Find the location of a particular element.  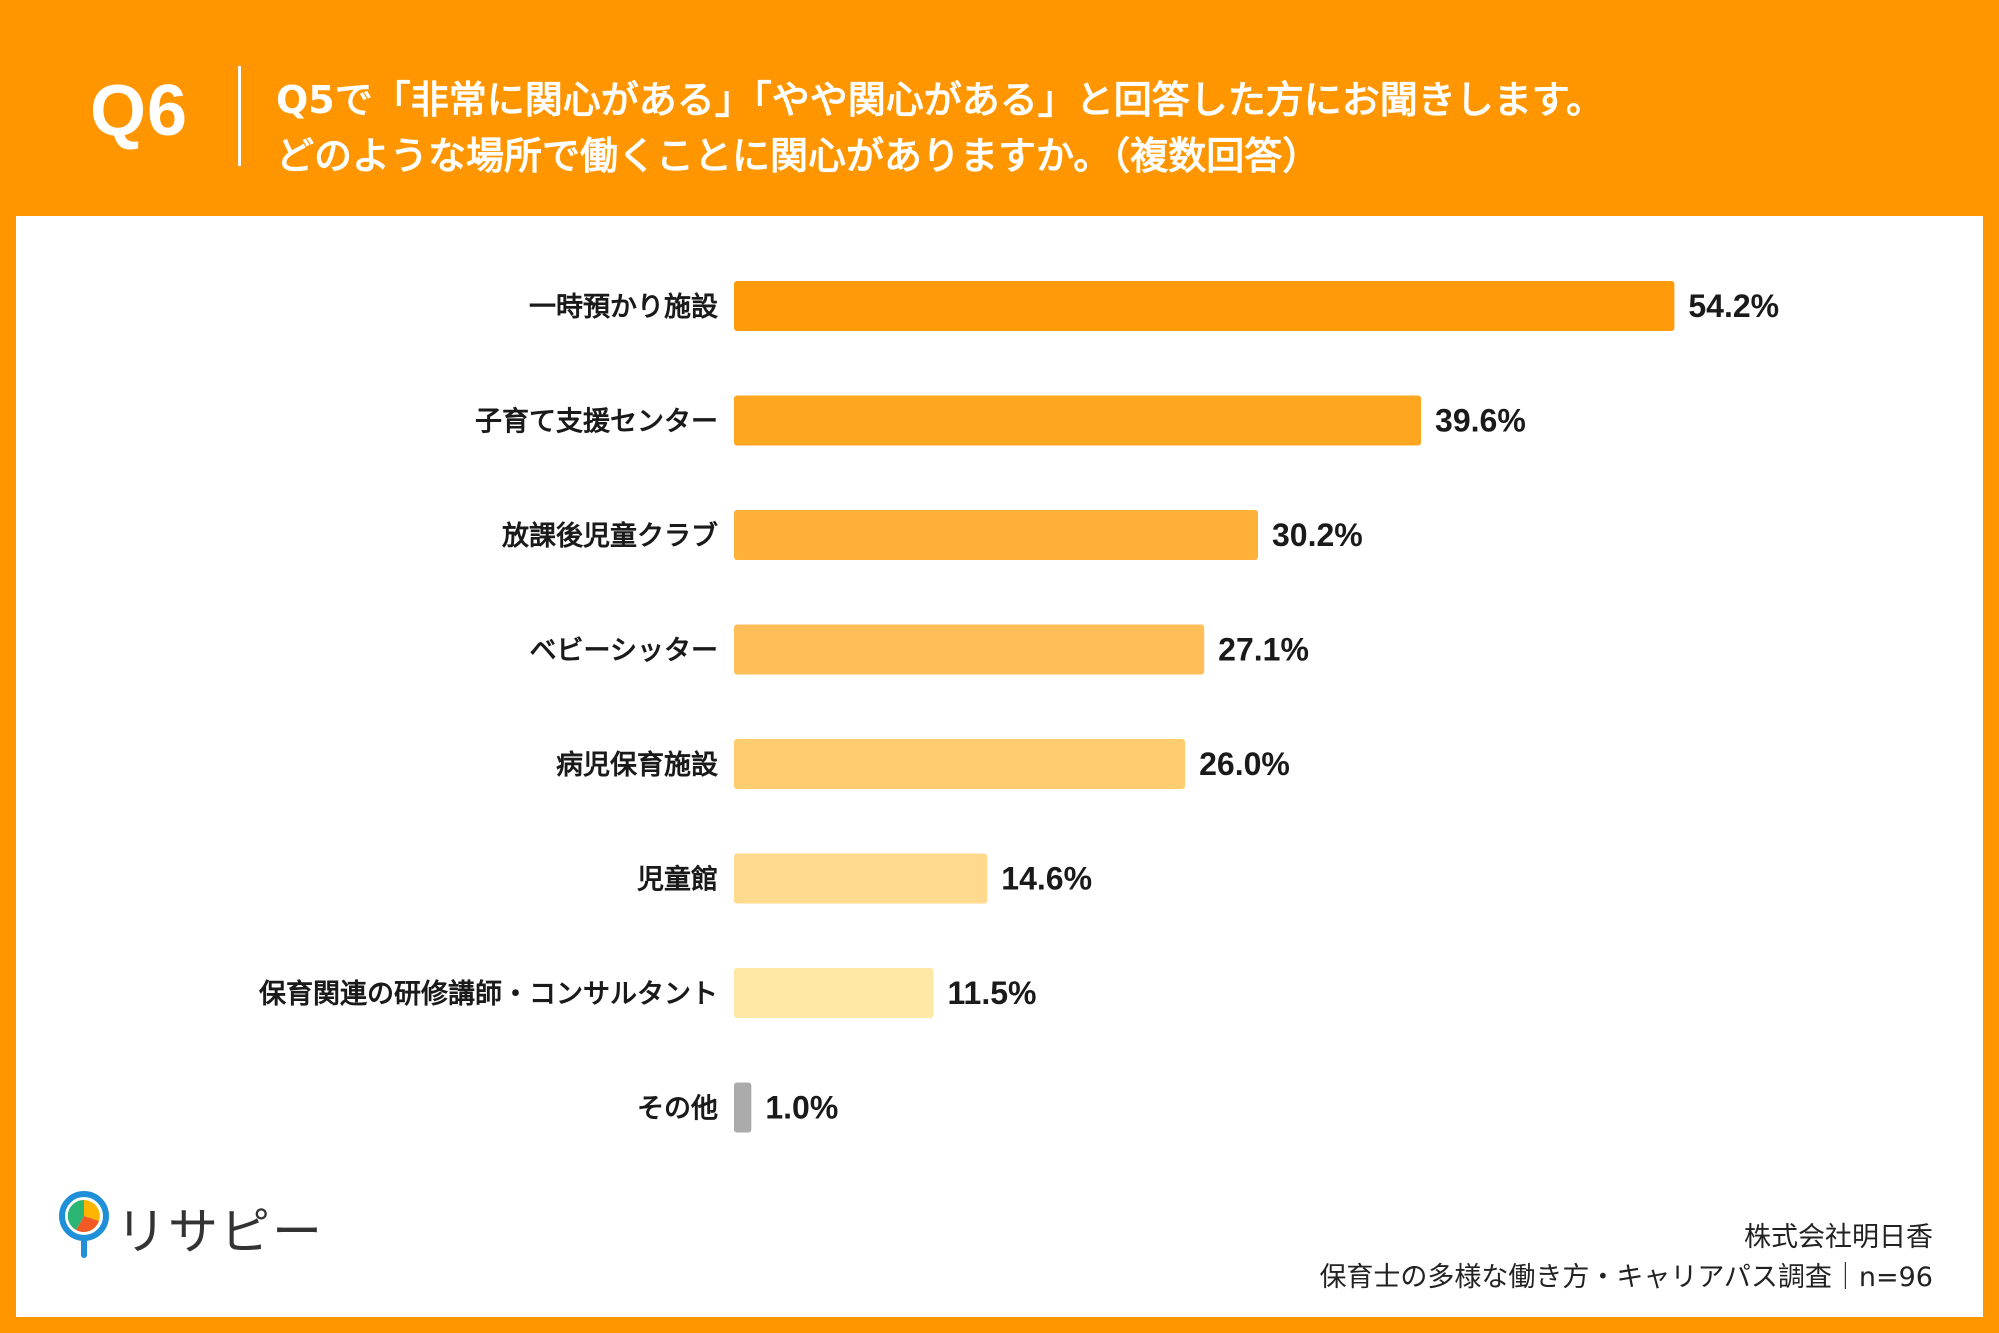

category-label: ベビーシッター is located at coordinates (624, 651).